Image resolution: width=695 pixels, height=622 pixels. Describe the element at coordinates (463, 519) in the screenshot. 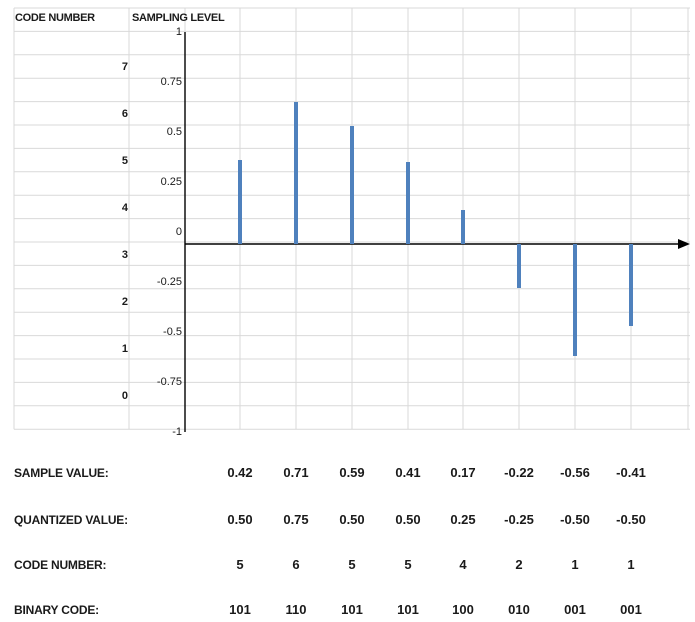

I see `table-cell: 0.25` at that location.